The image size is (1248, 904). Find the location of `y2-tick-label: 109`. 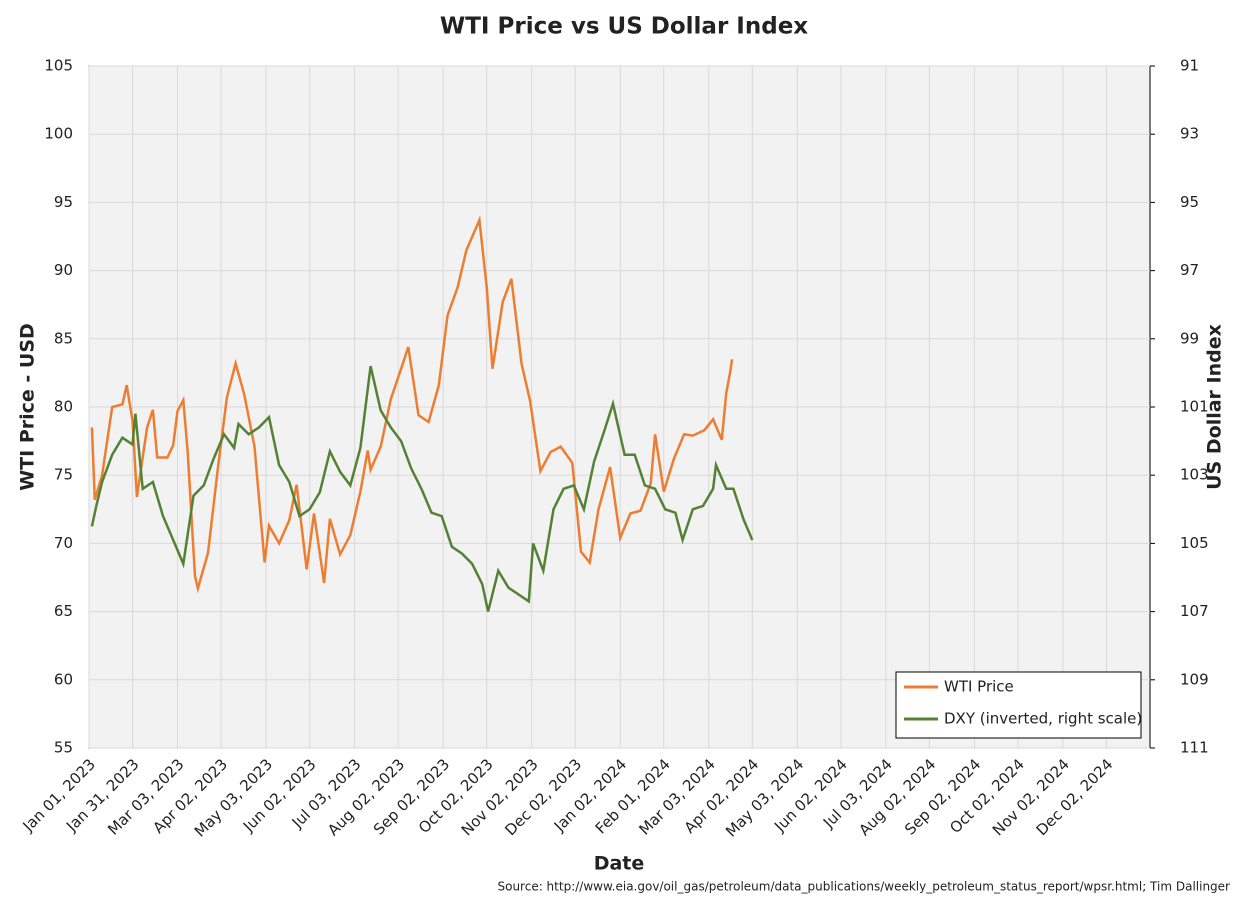

y2-tick-label: 109 is located at coordinates (1194, 679).